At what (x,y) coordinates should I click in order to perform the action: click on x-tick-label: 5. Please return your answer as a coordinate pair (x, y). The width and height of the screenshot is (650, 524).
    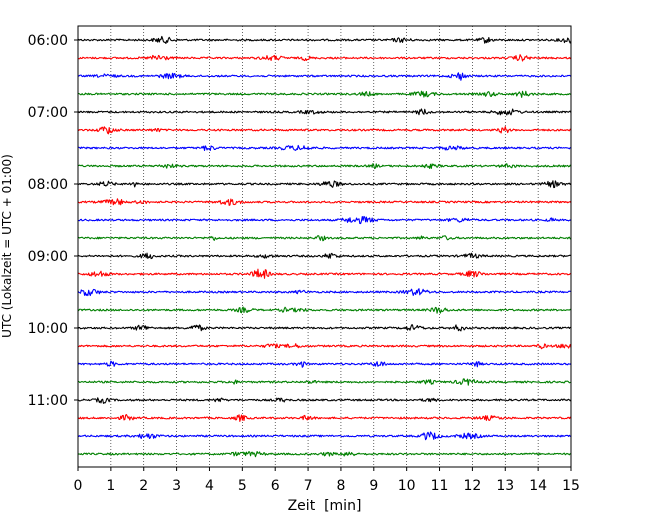
    Looking at the image, I should click on (242, 486).